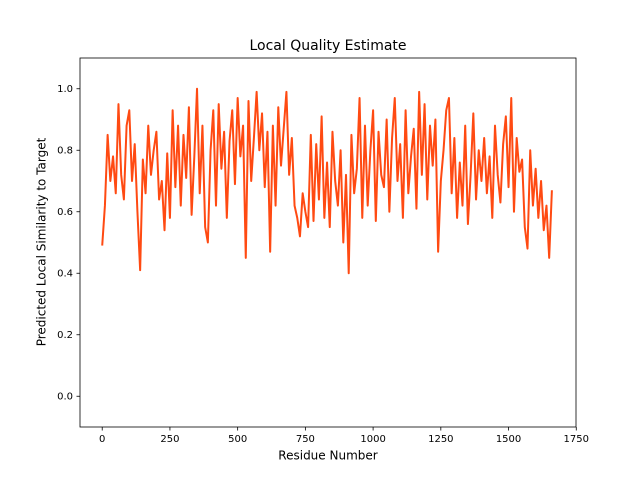 The height and width of the screenshot is (480, 640). I want to click on y-tick-label: 1.0, so click(65, 89).